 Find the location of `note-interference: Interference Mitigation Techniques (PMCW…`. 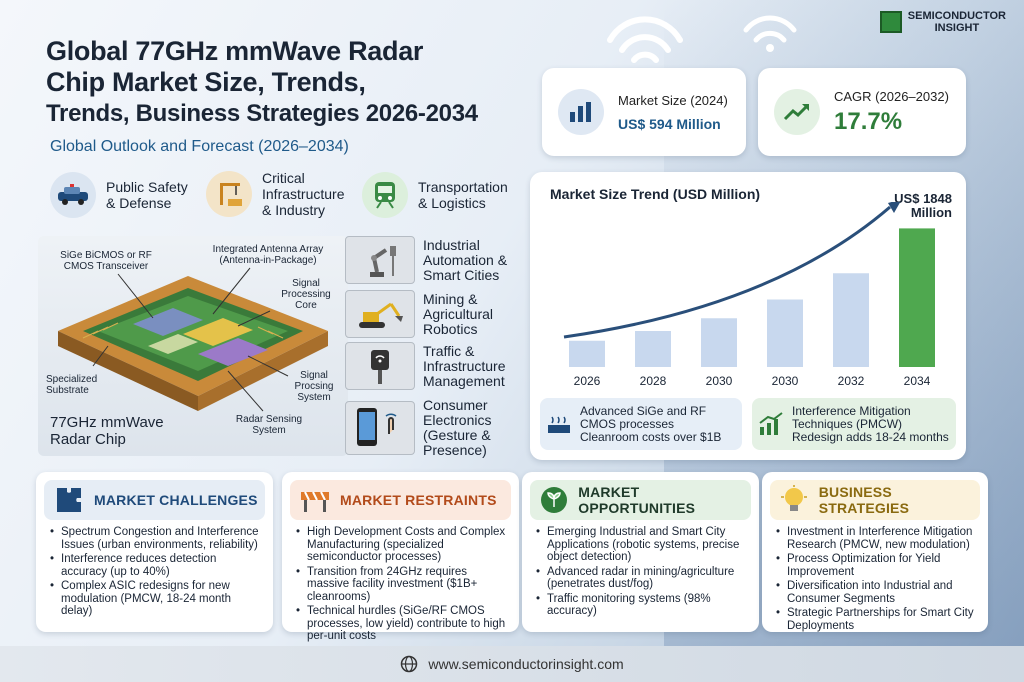

note-interference: Interference Mitigation Techniques (PMCW… is located at coordinates (854, 424).